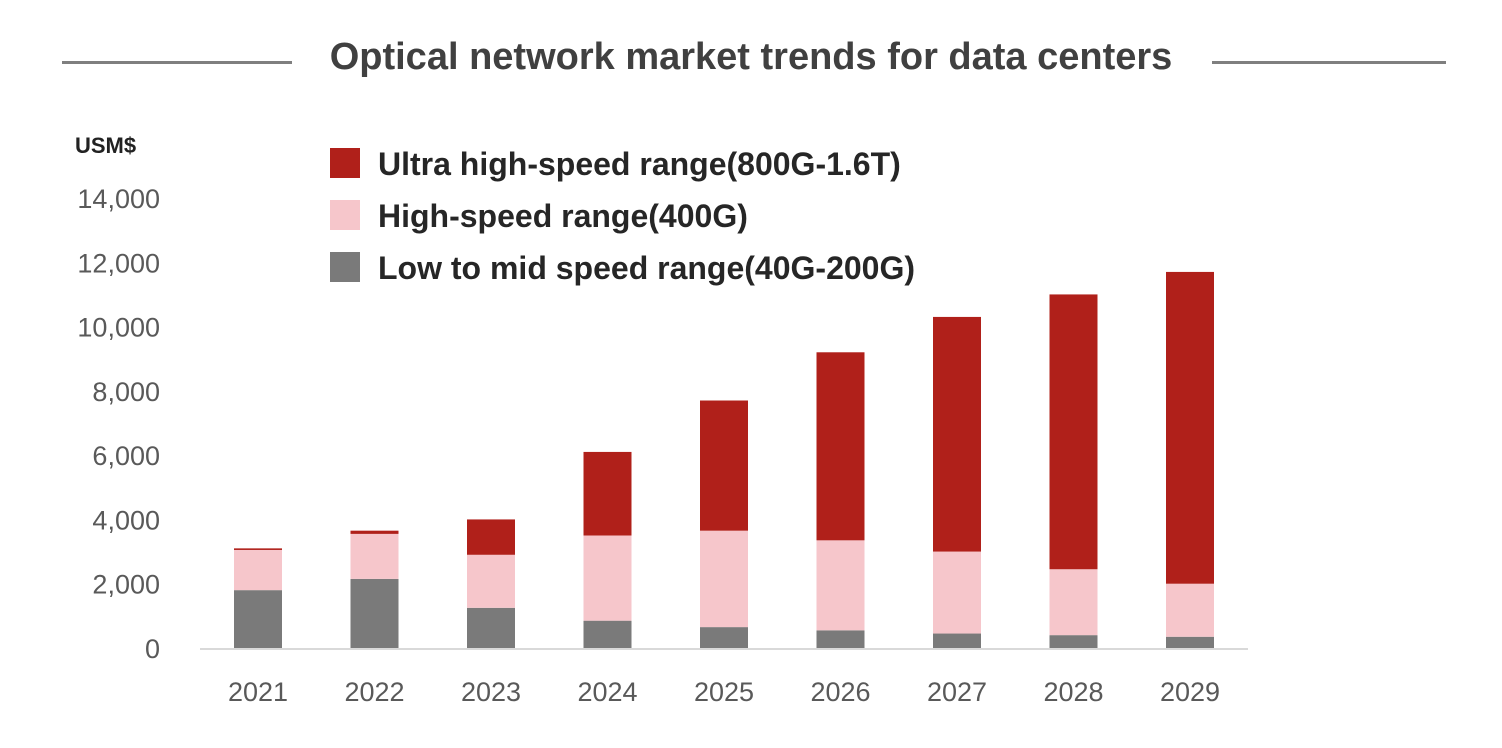 This screenshot has width=1502, height=748. Describe the element at coordinates (126, 585) in the screenshot. I see `y-tick-label: 2,000` at that location.